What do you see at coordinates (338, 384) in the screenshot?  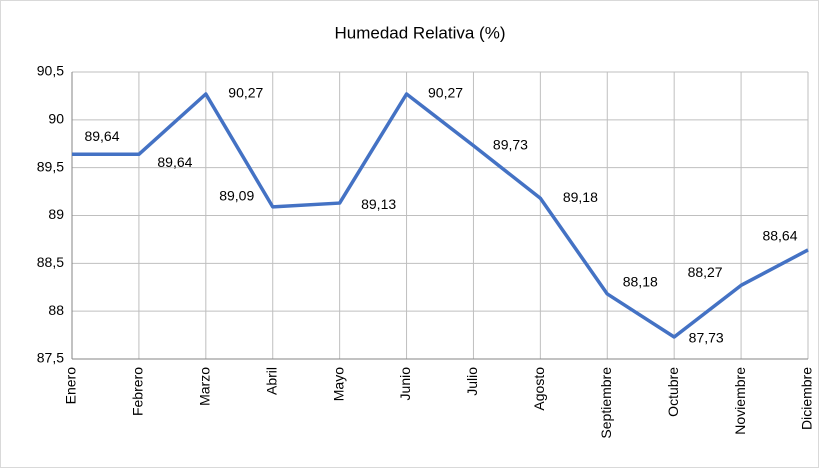 I see `x-tick-label: Mayo` at bounding box center [338, 384].